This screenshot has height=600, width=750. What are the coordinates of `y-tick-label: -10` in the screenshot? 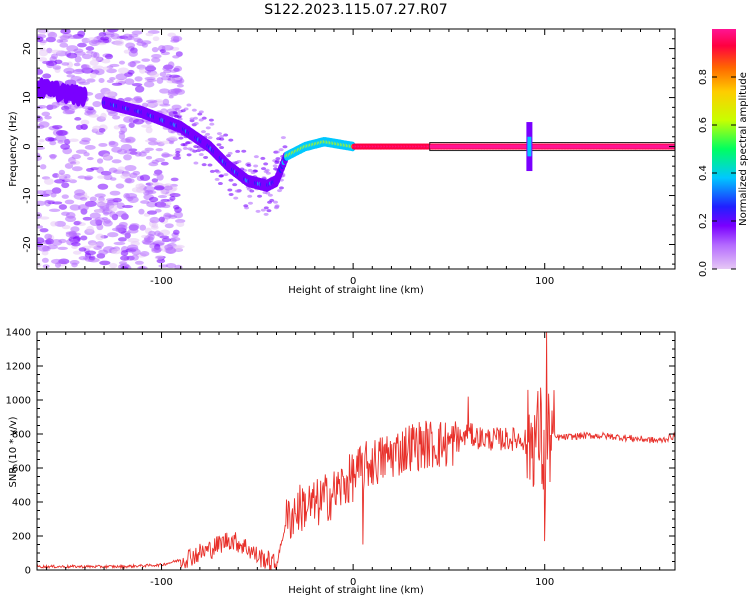 It's located at (27, 195).